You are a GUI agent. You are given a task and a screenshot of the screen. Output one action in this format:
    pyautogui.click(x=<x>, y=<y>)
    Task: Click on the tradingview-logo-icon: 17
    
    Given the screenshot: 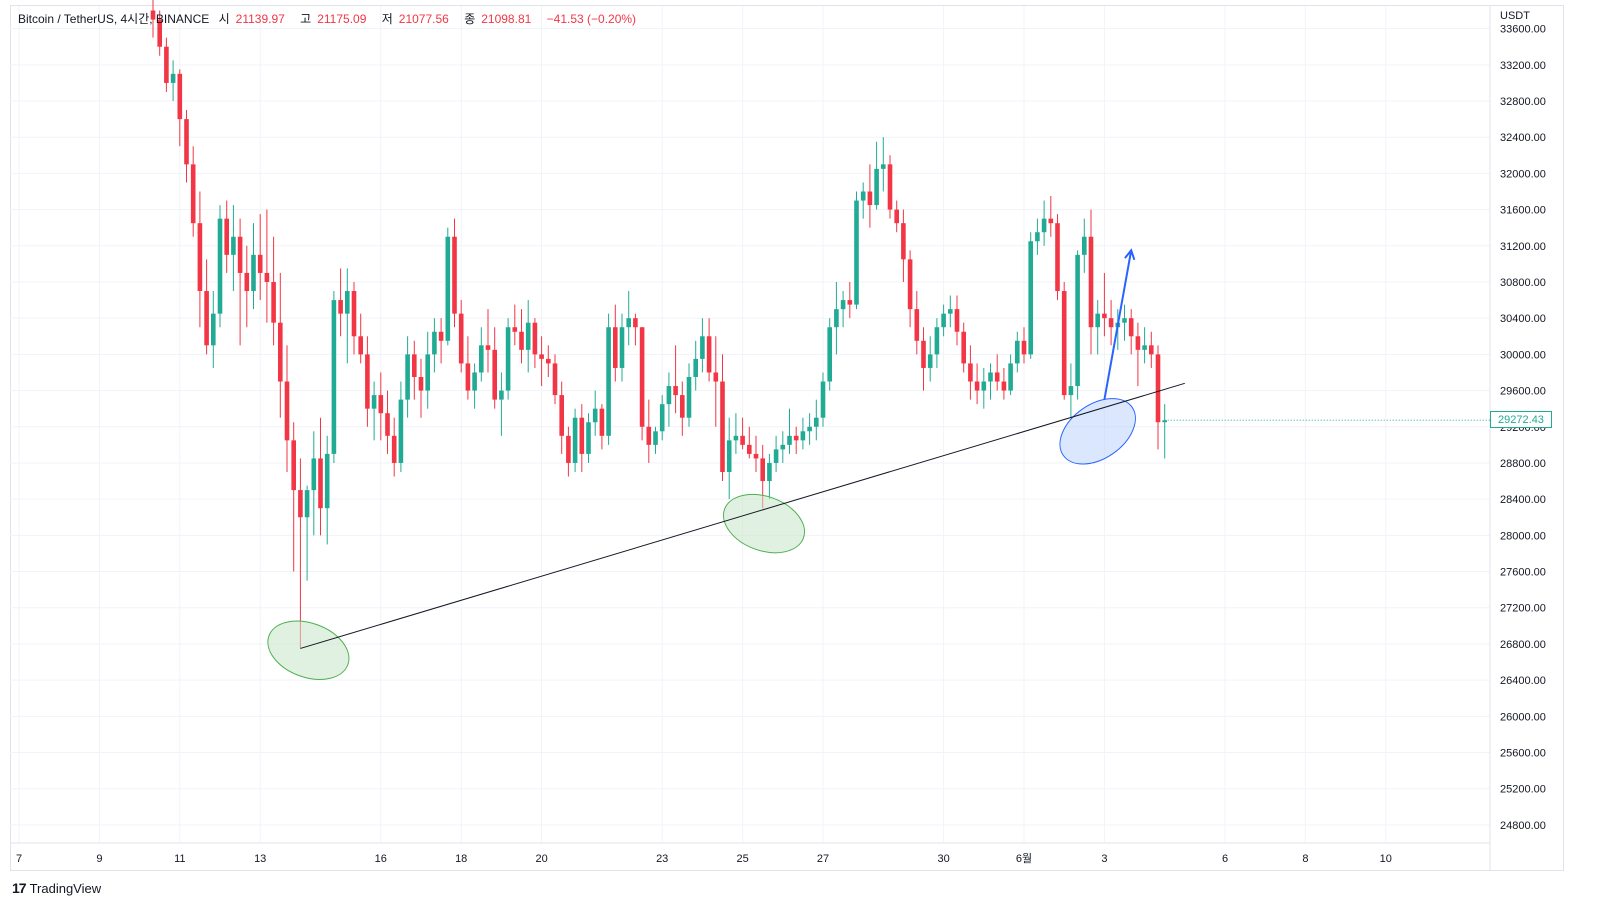 What is the action you would take?
    pyautogui.click(x=19, y=888)
    